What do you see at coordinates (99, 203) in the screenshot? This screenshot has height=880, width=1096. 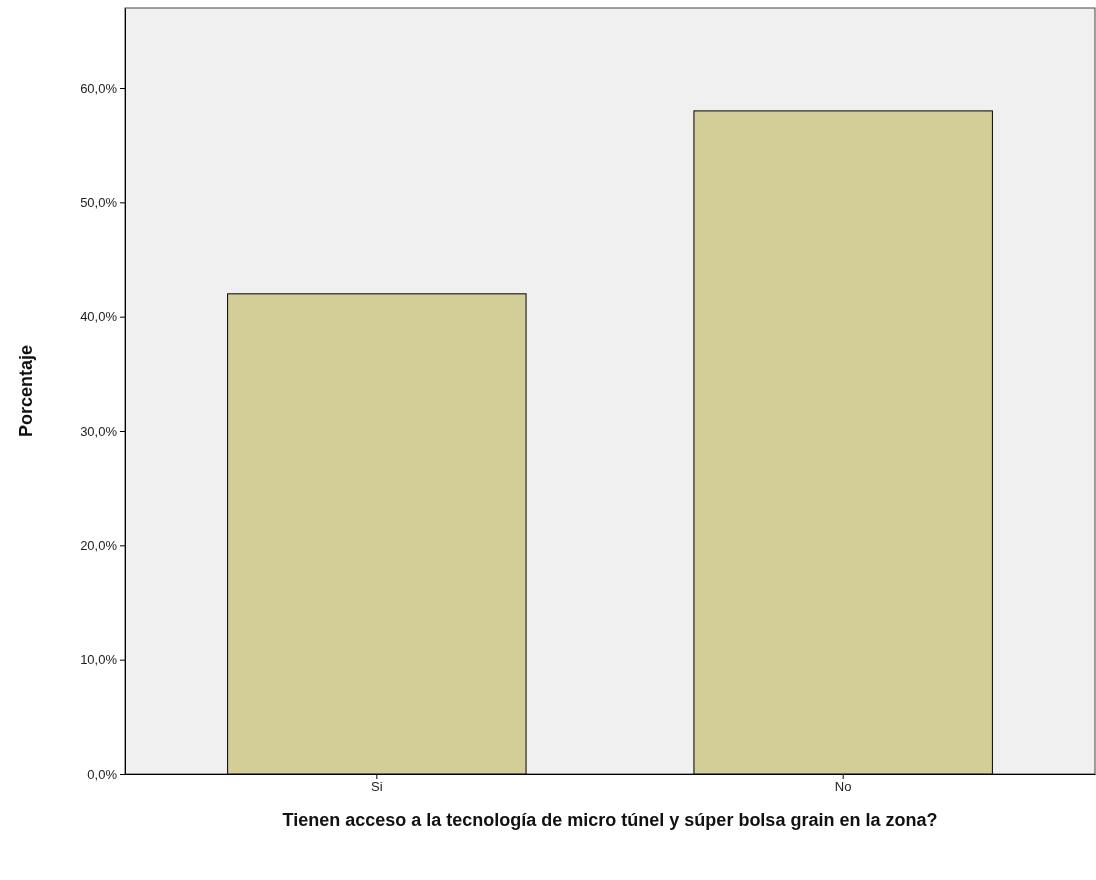 I see `y-tick-label: 50,0%` at bounding box center [99, 203].